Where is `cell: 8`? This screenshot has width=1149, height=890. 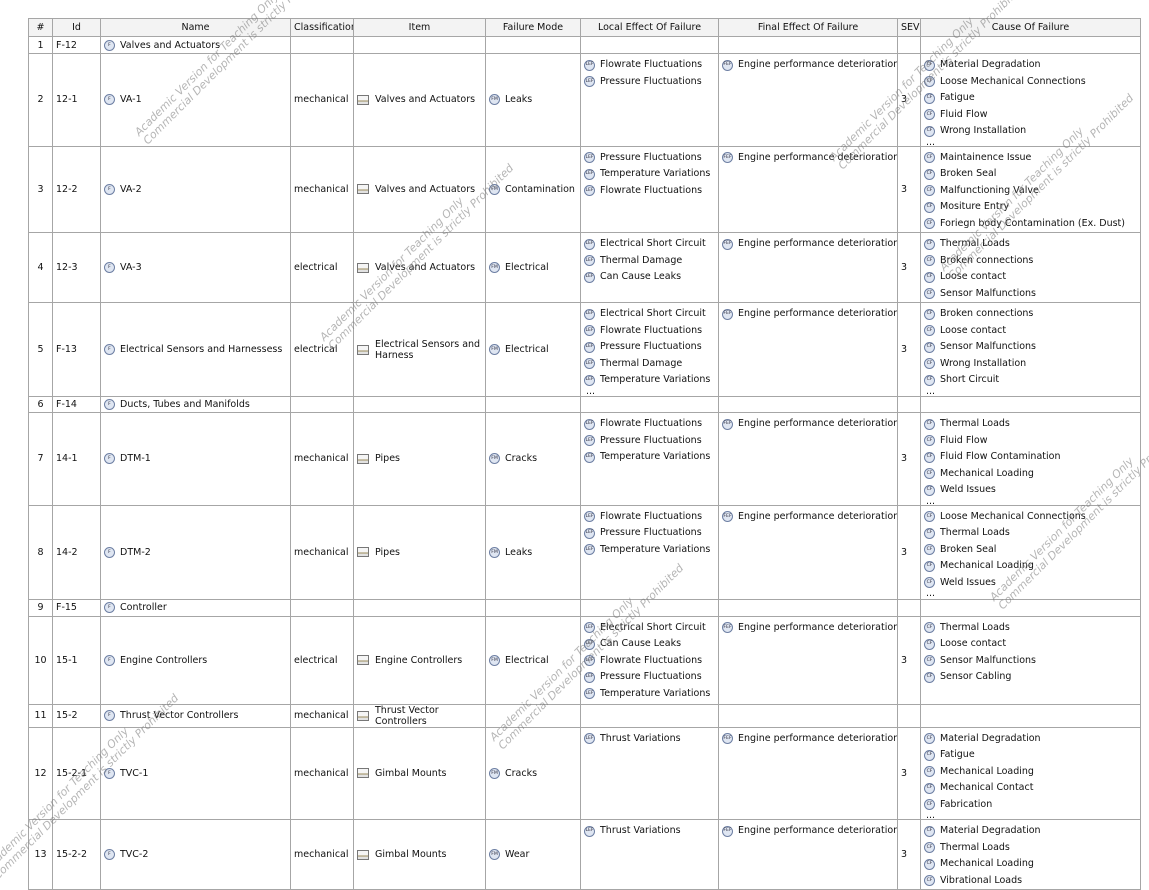
cell: 8 is located at coordinates (40, 552).